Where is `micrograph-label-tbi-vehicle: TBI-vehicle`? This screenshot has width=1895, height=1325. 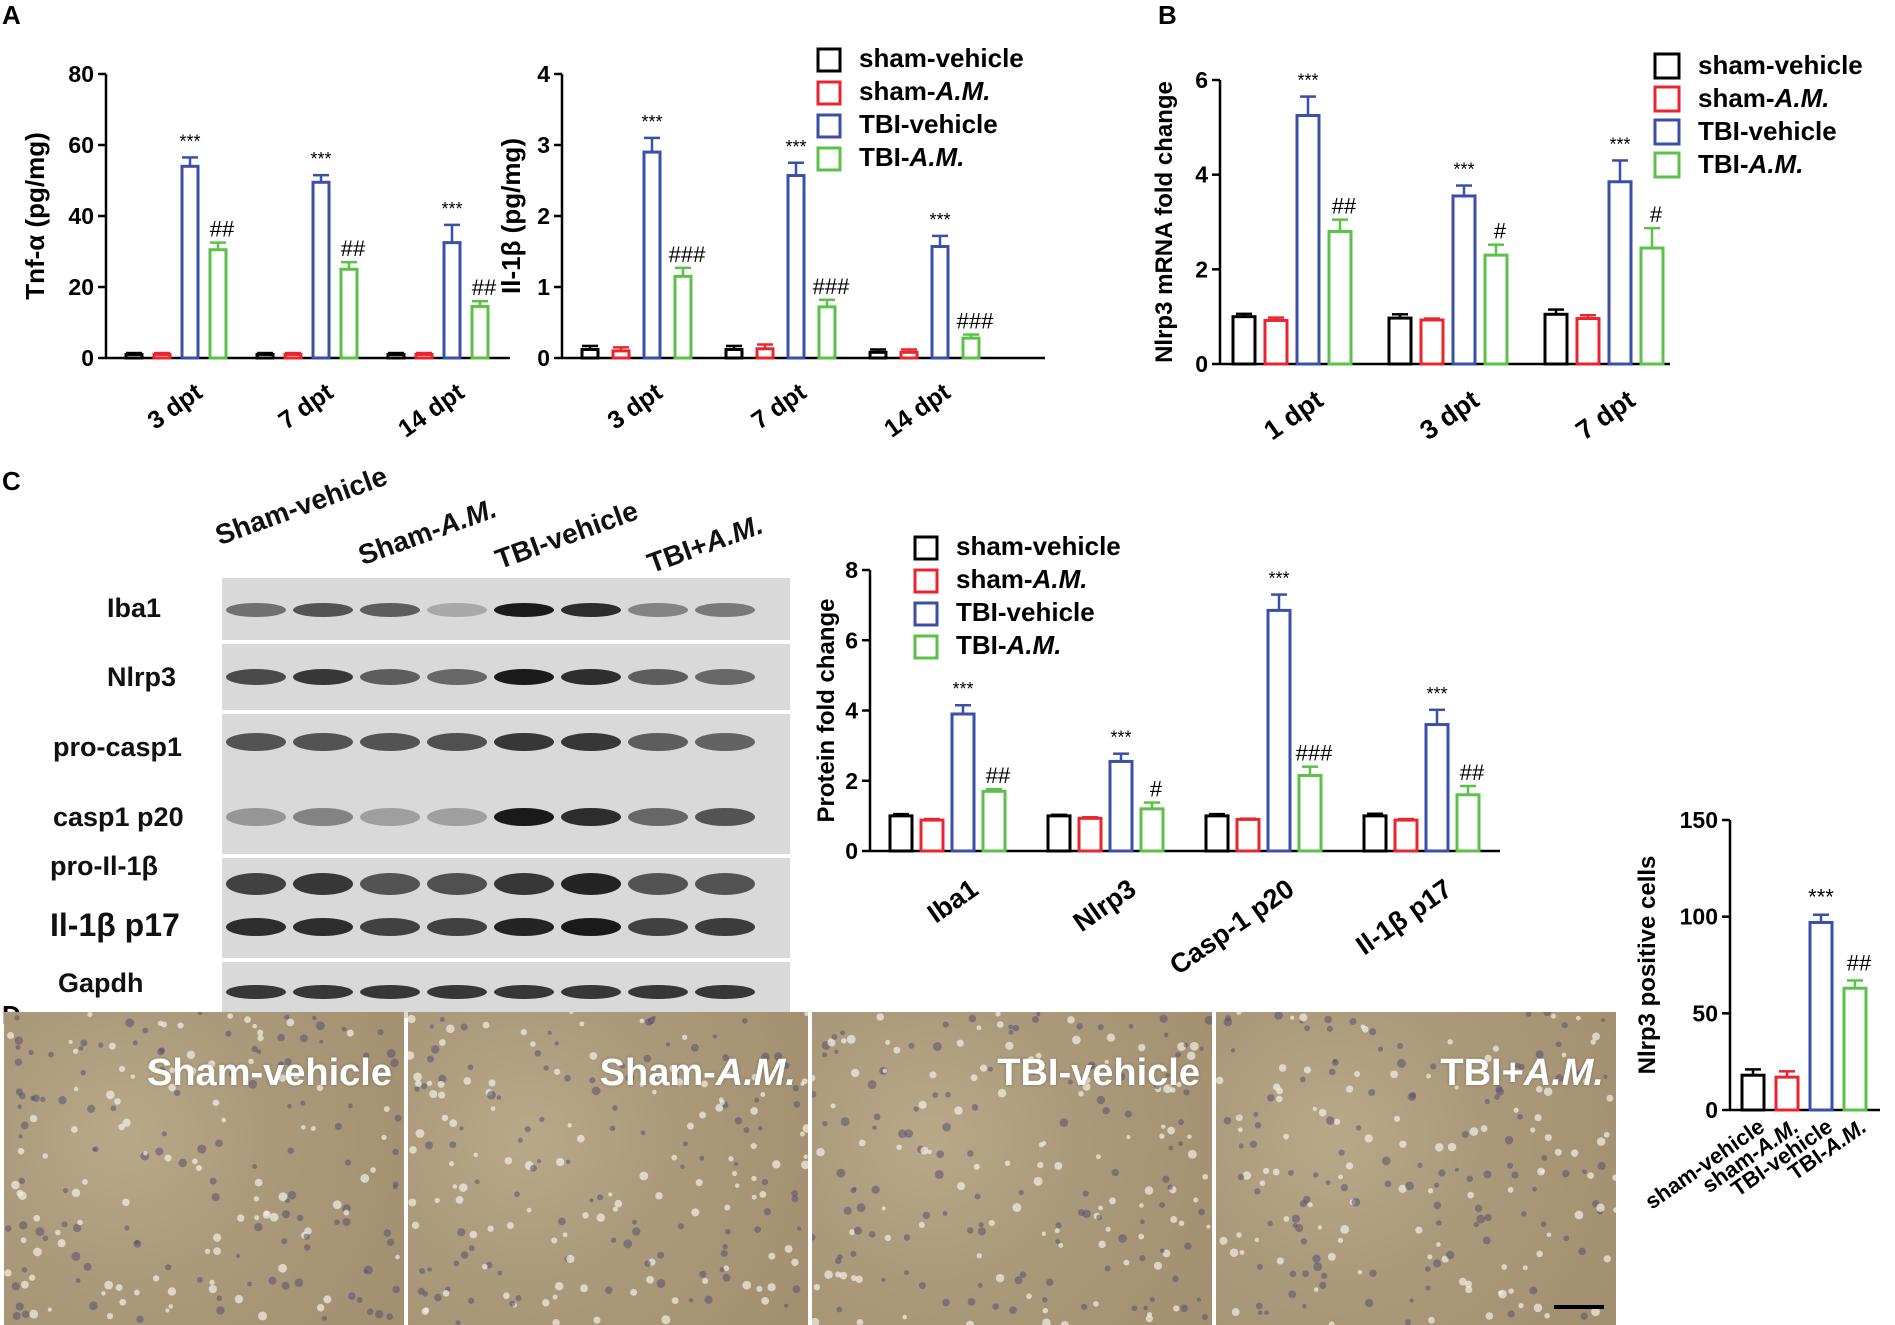
micrograph-label-tbi-vehicle: TBI-vehicle is located at coordinates (1098, 1073).